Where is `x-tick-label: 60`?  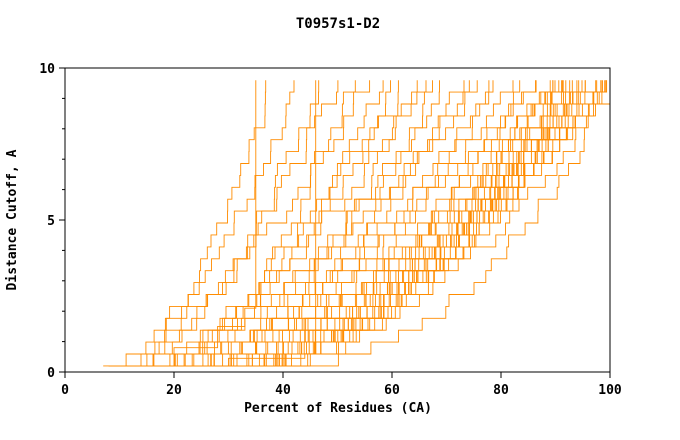
x-tick-label: 60 is located at coordinates (392, 390).